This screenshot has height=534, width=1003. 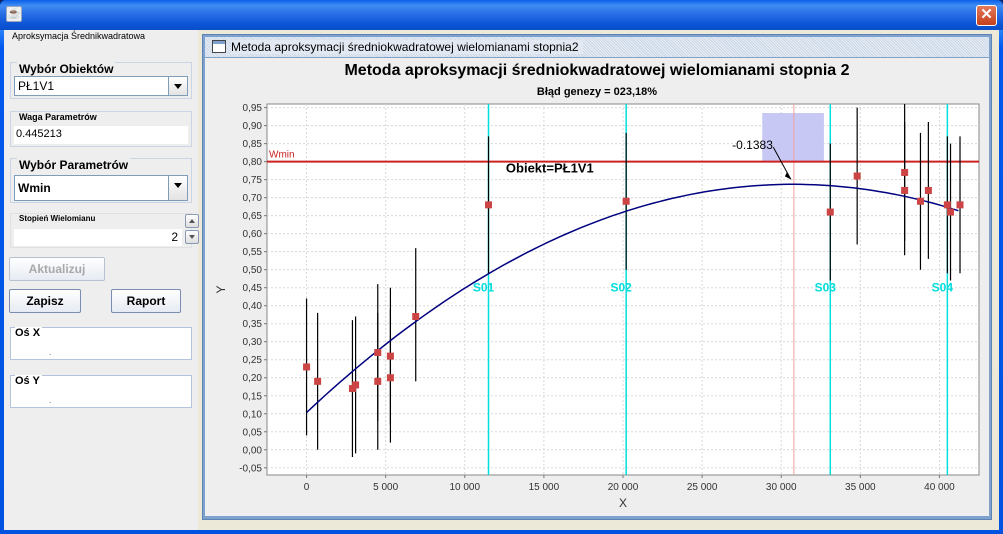 What do you see at coordinates (14, 14) in the screenshot?
I see `java-icon: ☕` at bounding box center [14, 14].